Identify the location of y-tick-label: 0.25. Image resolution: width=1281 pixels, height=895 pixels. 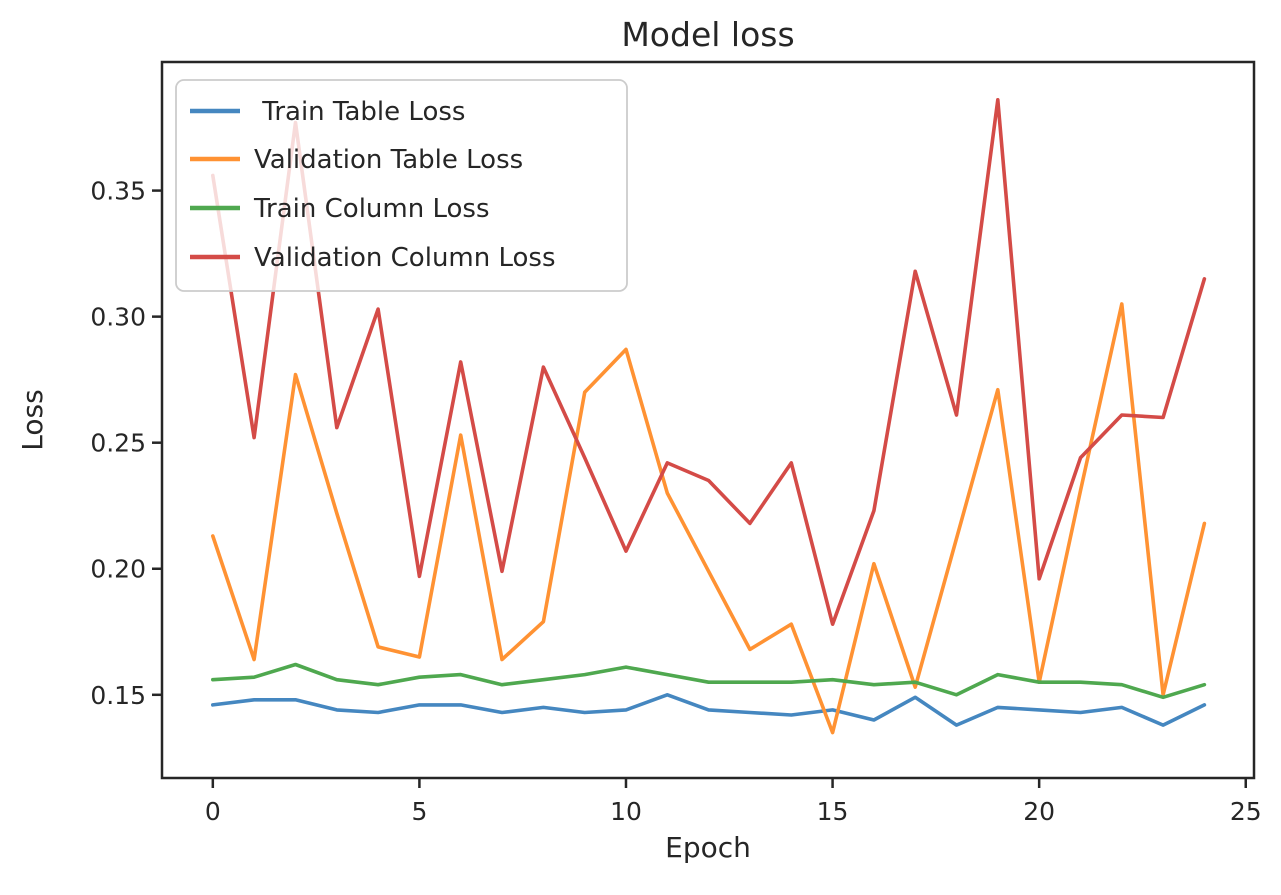
(118, 443).